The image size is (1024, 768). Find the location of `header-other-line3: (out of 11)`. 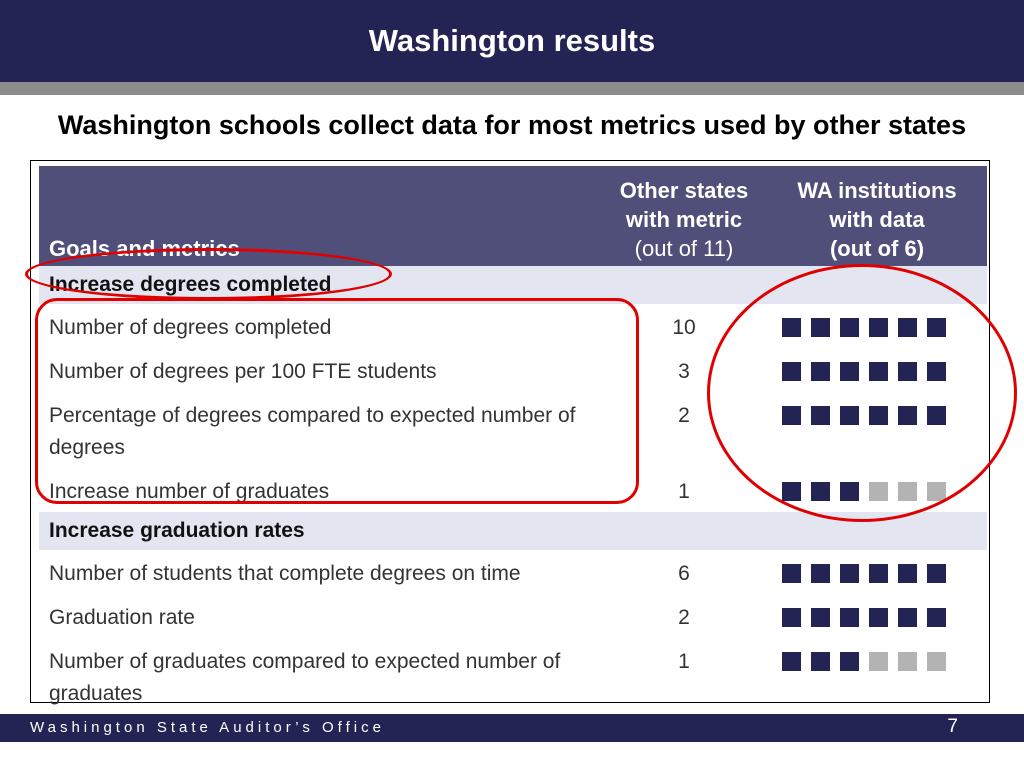

header-other-line3: (out of 11) is located at coordinates (684, 248).